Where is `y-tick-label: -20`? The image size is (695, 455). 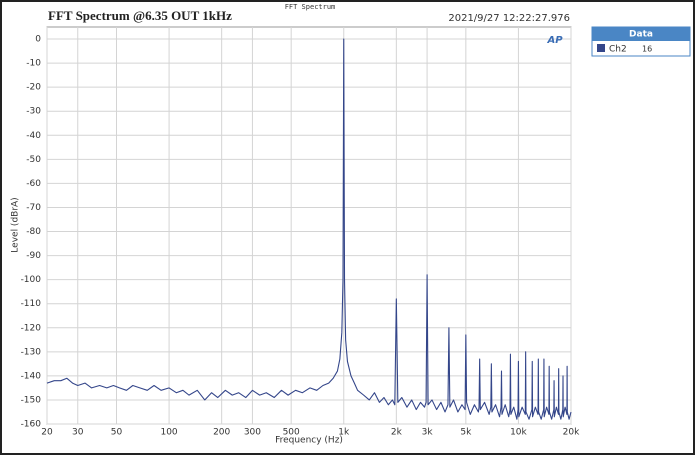
y-tick-label: -20 is located at coordinates (33, 88).